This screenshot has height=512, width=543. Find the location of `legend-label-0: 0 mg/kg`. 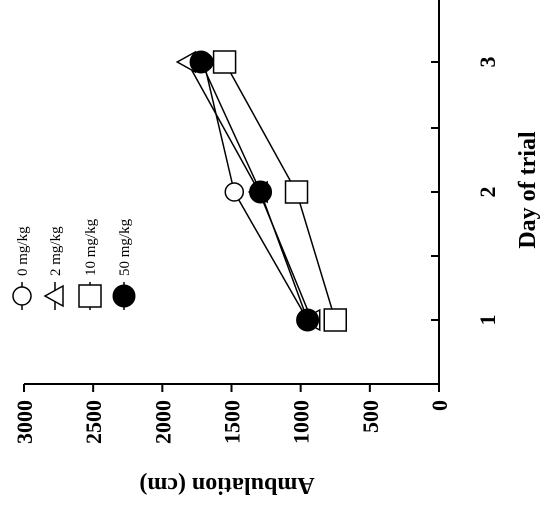

legend-label-0: 0 mg/kg is located at coordinates (23, 251).